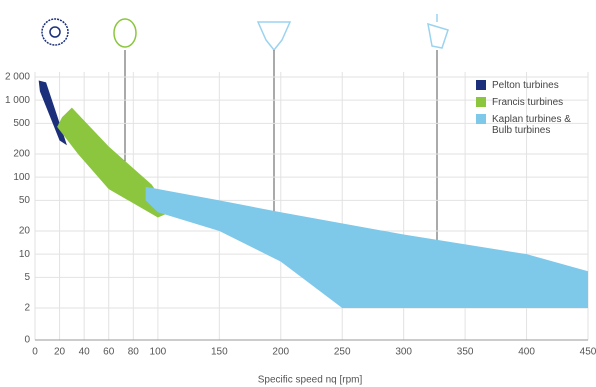  Describe the element at coordinates (25, 254) in the screenshot. I see `y-tick-label: 10` at that location.